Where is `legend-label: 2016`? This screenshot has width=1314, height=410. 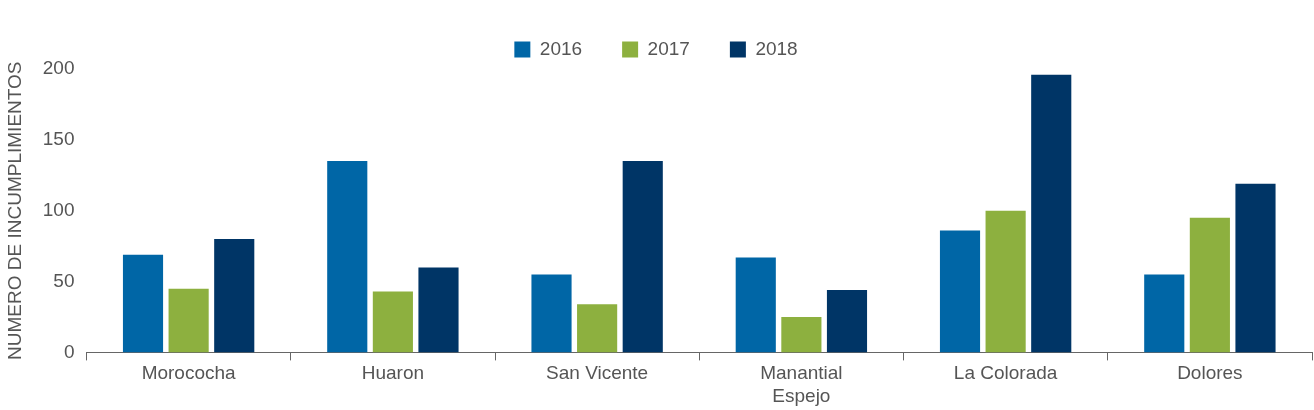
legend-label: 2016 is located at coordinates (561, 48).